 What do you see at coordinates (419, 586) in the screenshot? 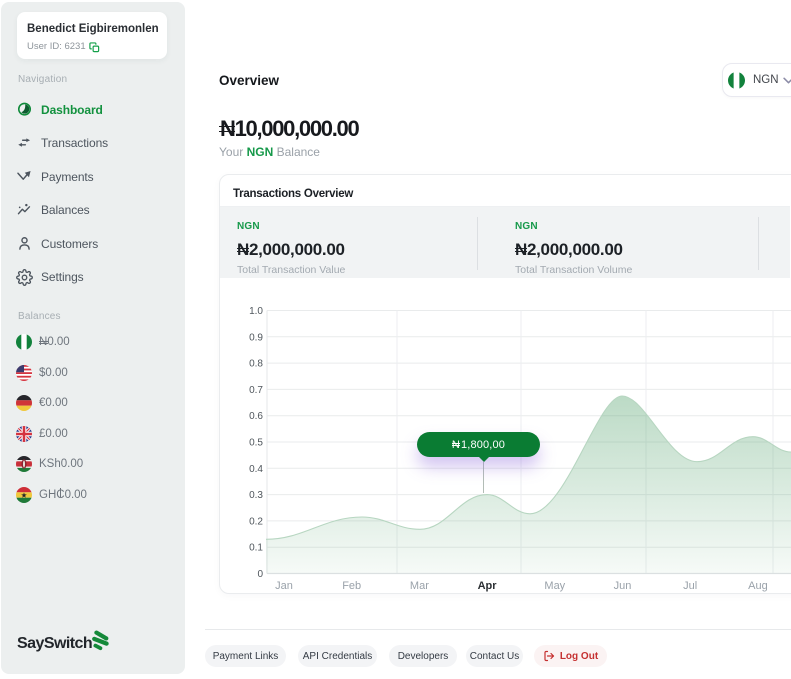
I see `svg-text: Mar` at bounding box center [419, 586].